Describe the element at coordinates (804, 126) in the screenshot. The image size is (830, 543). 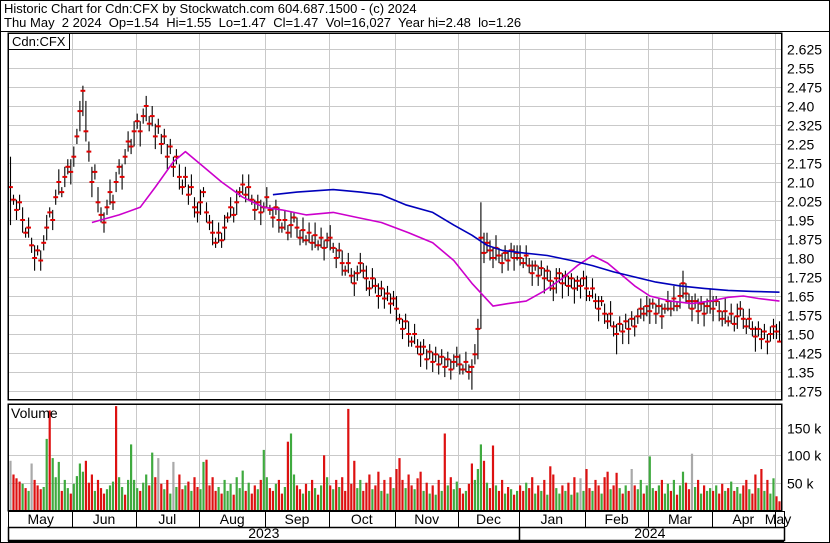
I see `price-tick-label: 2.325` at that location.